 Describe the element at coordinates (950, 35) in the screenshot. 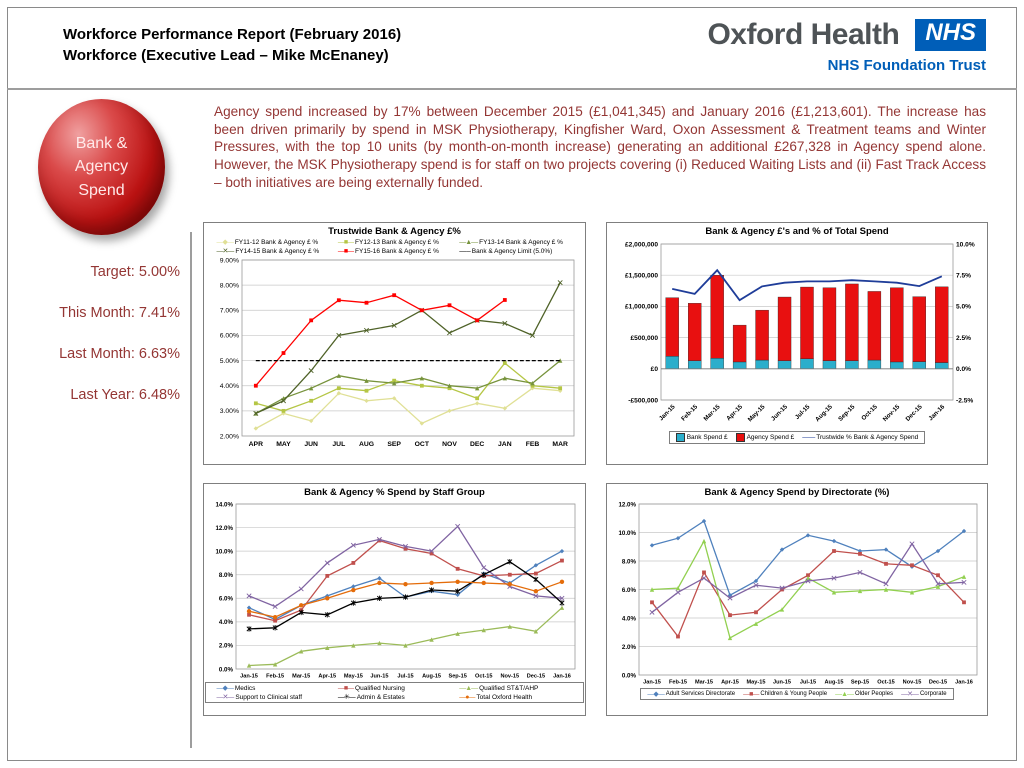

I see `nhs-logo: NHS` at that location.